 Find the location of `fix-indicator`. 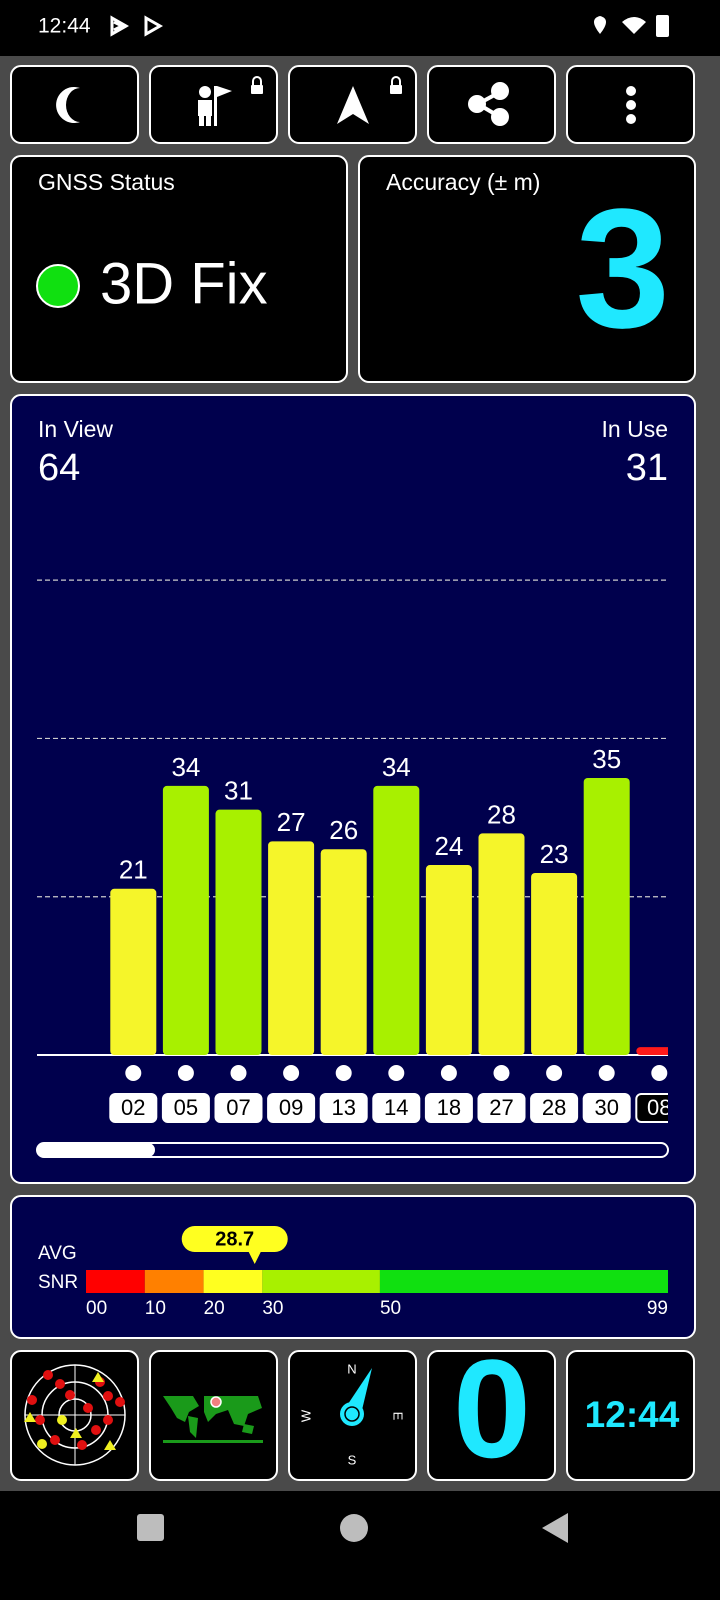

fix-indicator is located at coordinates (58, 286).